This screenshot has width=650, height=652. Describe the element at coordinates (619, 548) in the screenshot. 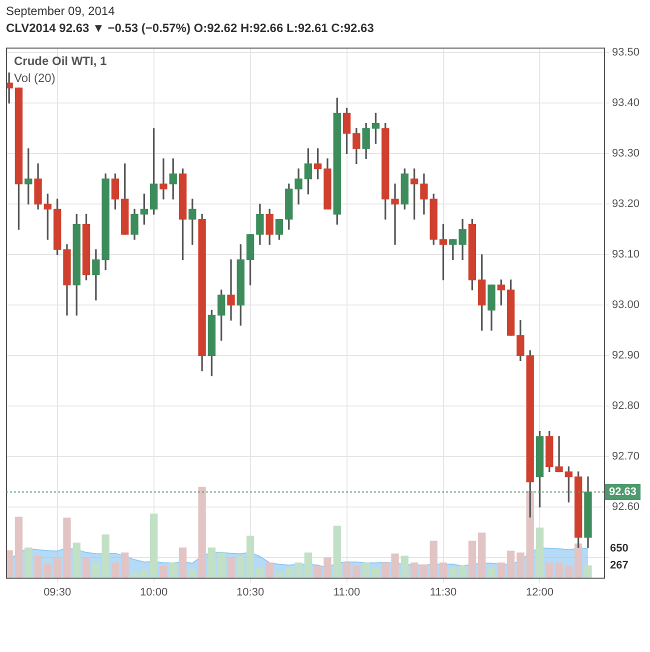

I see `y2-tick-label: 650` at that location.